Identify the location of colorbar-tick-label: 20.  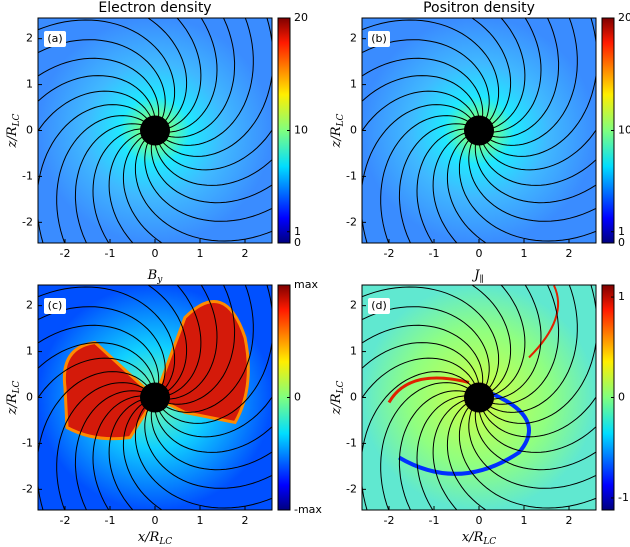
(624, 17).